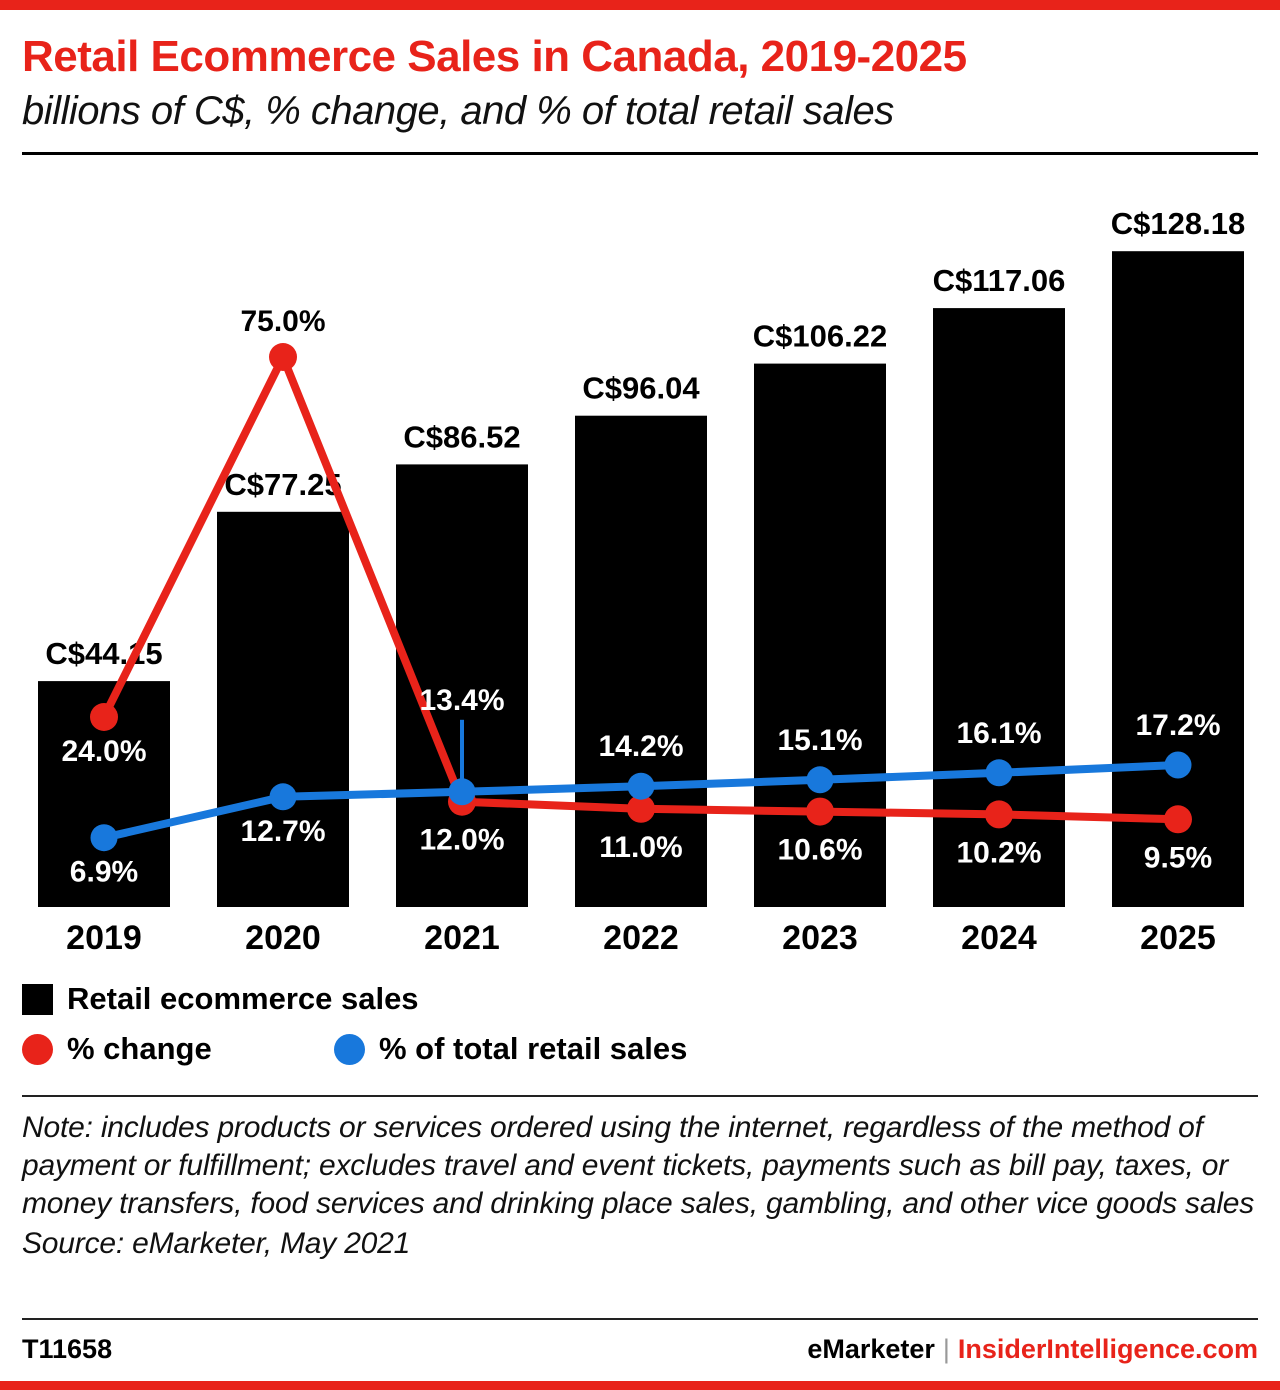 The width and height of the screenshot is (1280, 1390). What do you see at coordinates (104, 872) in the screenshot?
I see `pct-total-label-2019: 6.9%` at bounding box center [104, 872].